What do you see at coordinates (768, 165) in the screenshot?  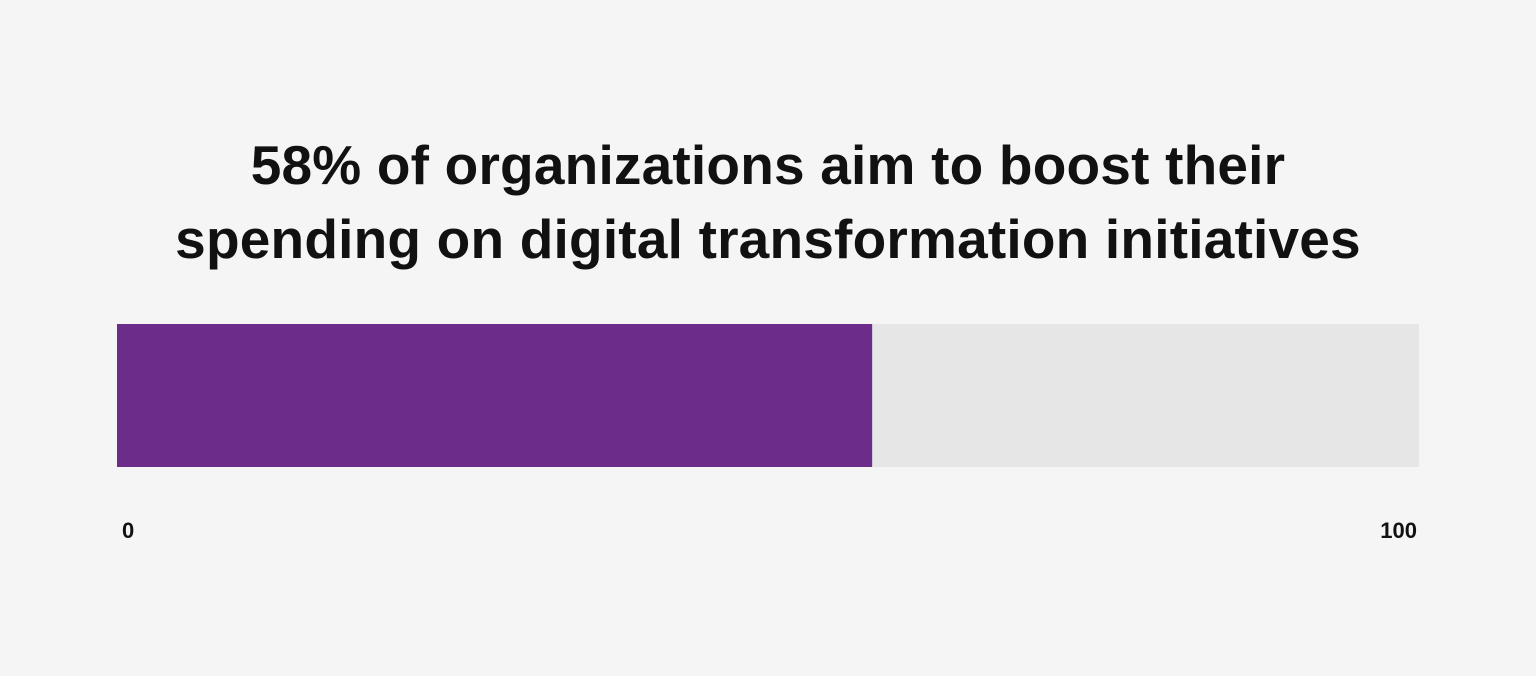 I see `chart-title-line-1: 58% of organizations aim to boost their` at bounding box center [768, 165].